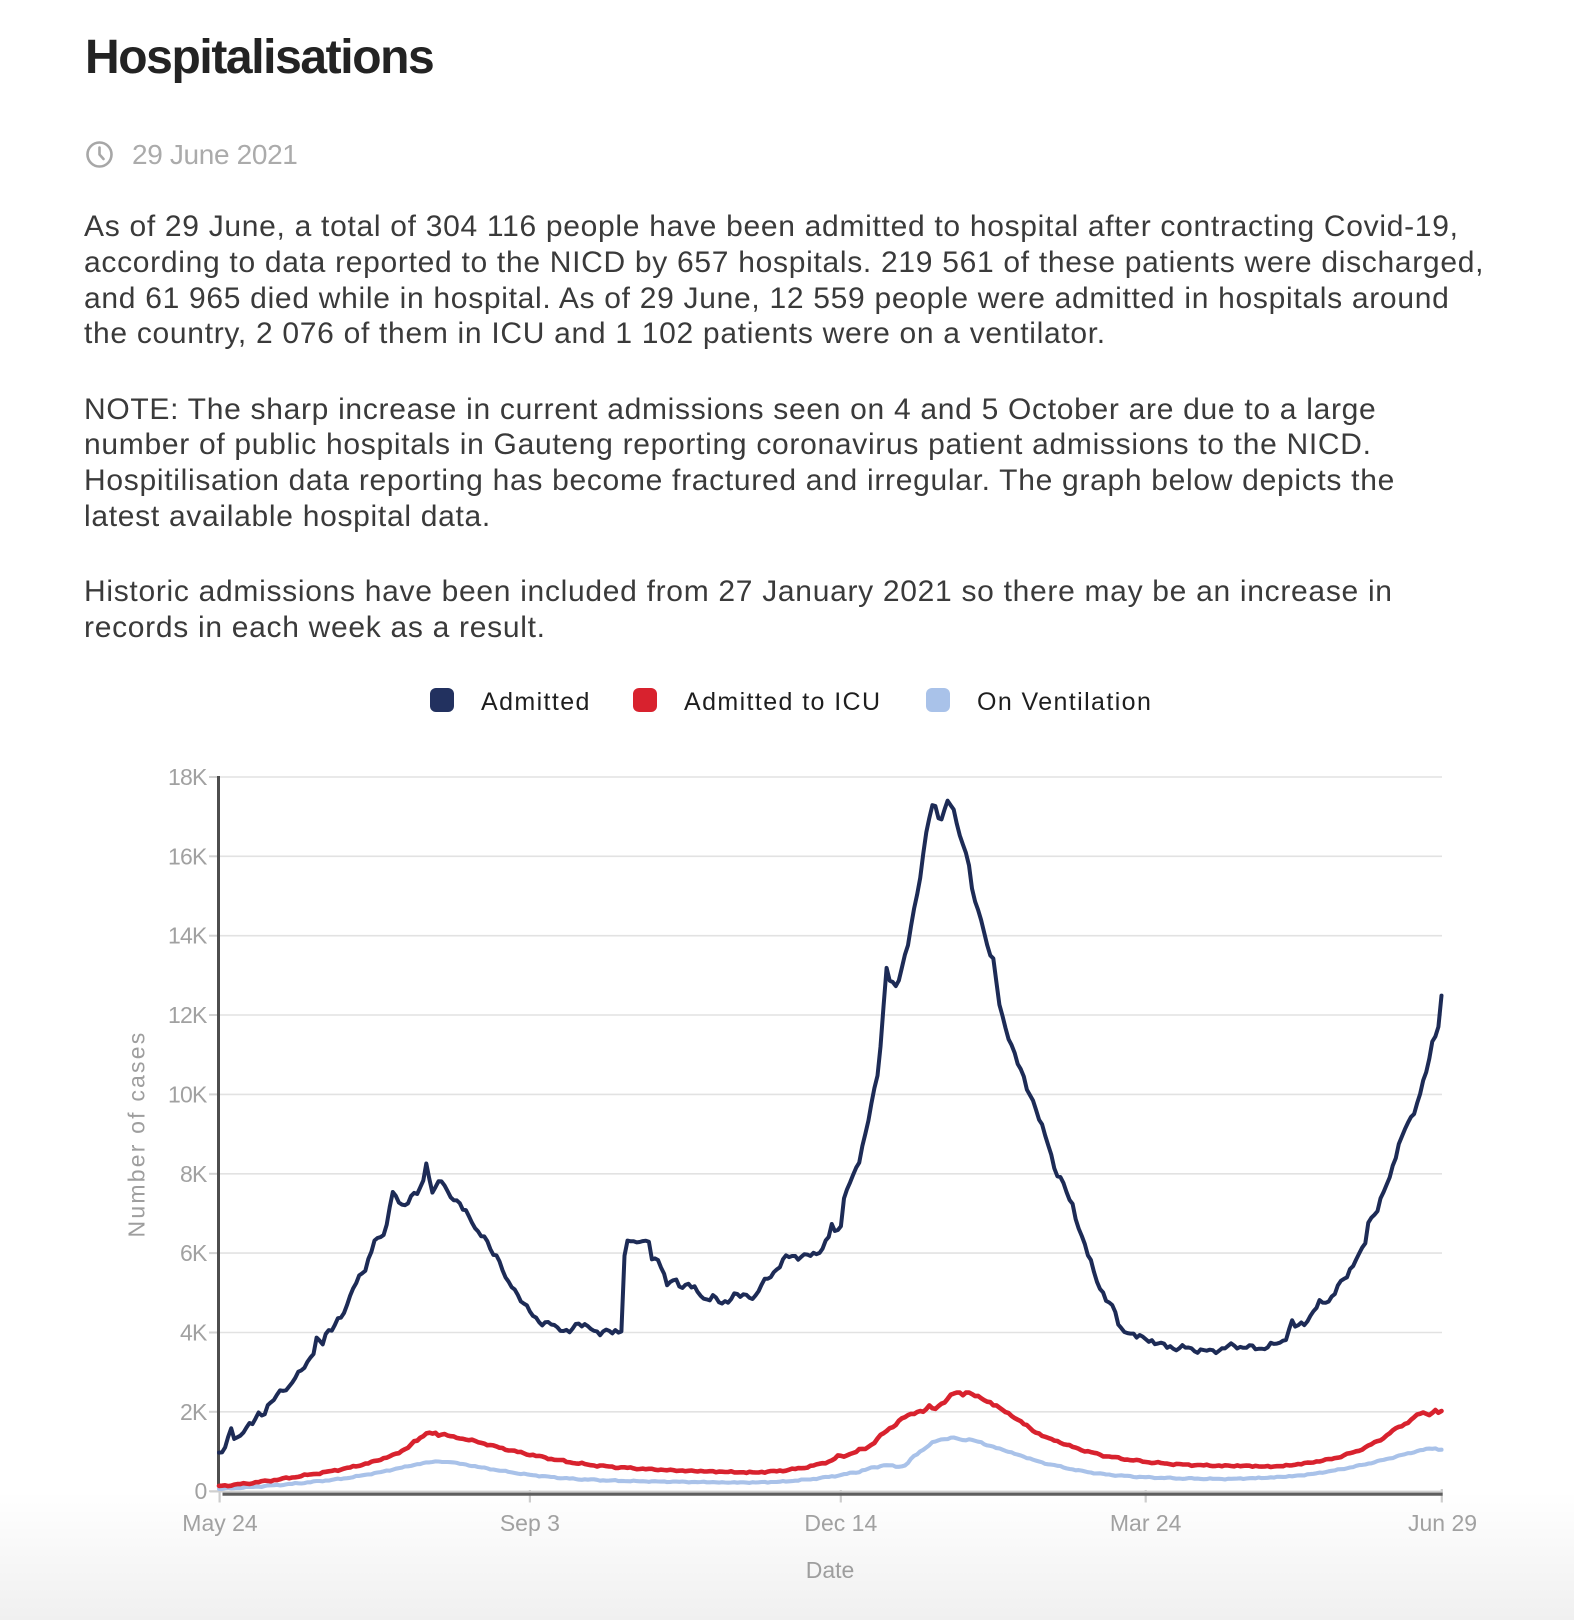 This screenshot has width=1574, height=1620. Describe the element at coordinates (188, 777) in the screenshot. I see `svg-text: 18K` at that location.